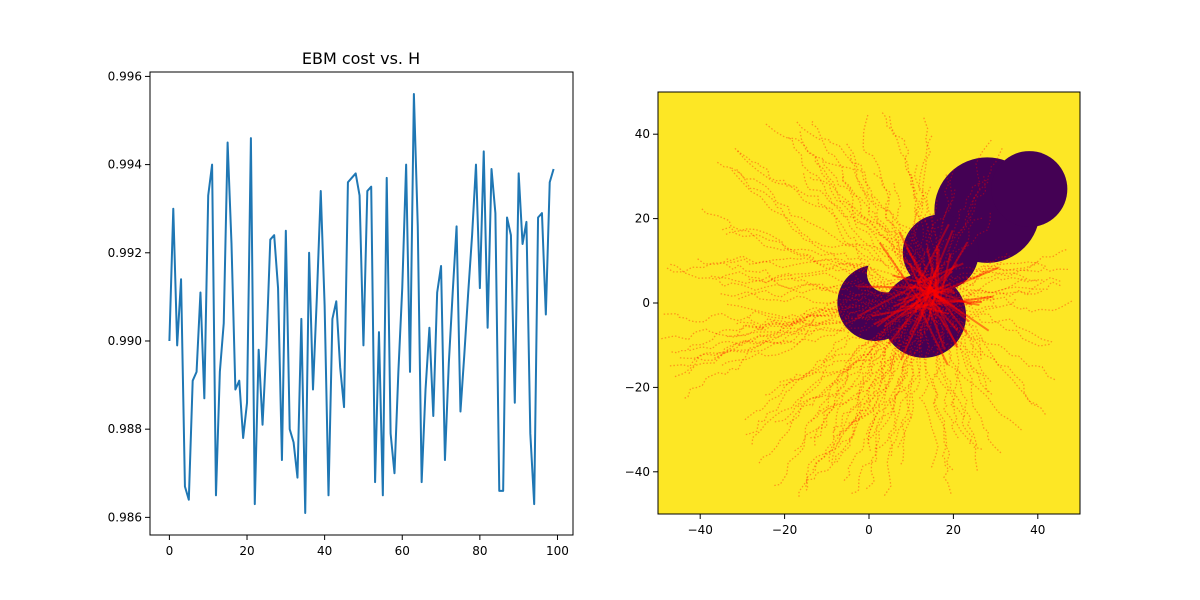 This screenshot has width=1200, height=600. Describe the element at coordinates (784, 530) in the screenshot. I see `x-tick-label: −20` at that location.